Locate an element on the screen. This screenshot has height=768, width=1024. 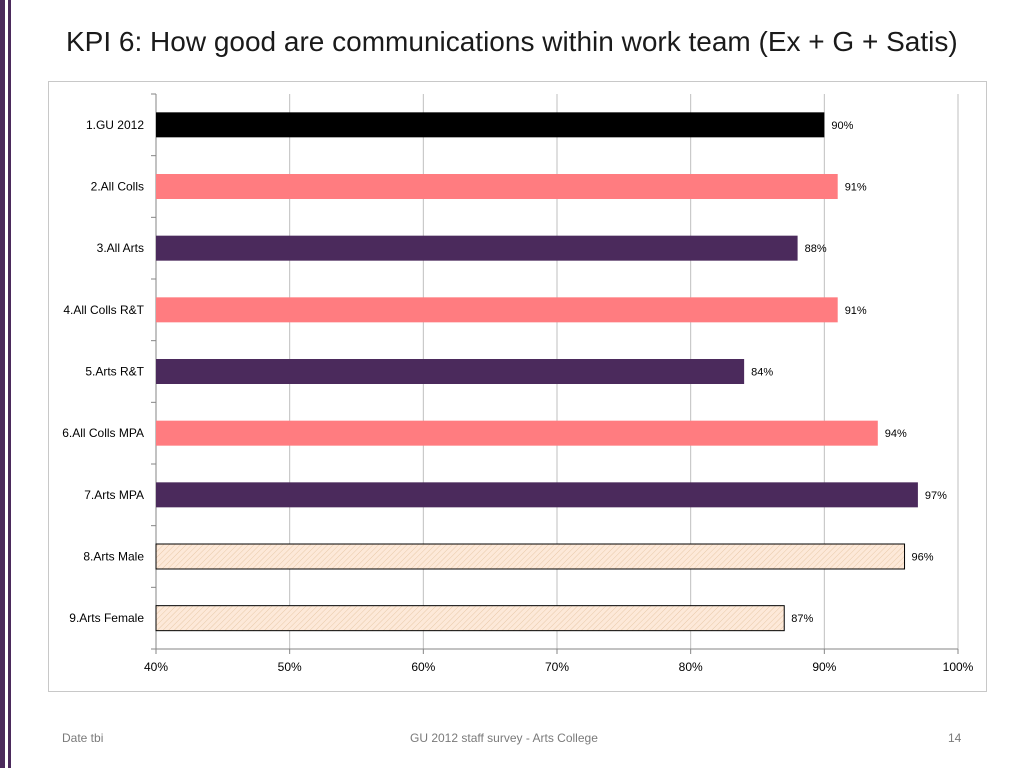
x-tick-label: 40% is located at coordinates (156, 667).